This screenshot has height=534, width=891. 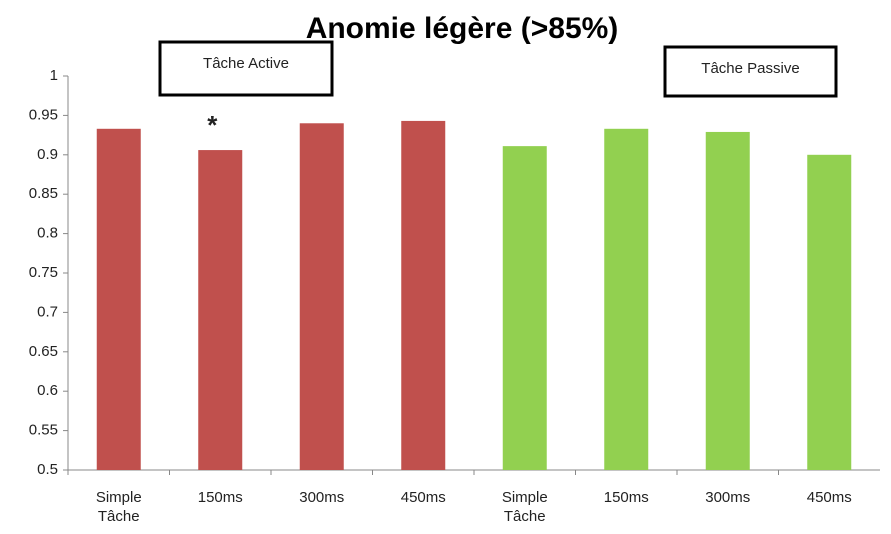 What do you see at coordinates (43, 272) in the screenshot?
I see `y-tick-label: 0.75` at bounding box center [43, 272].